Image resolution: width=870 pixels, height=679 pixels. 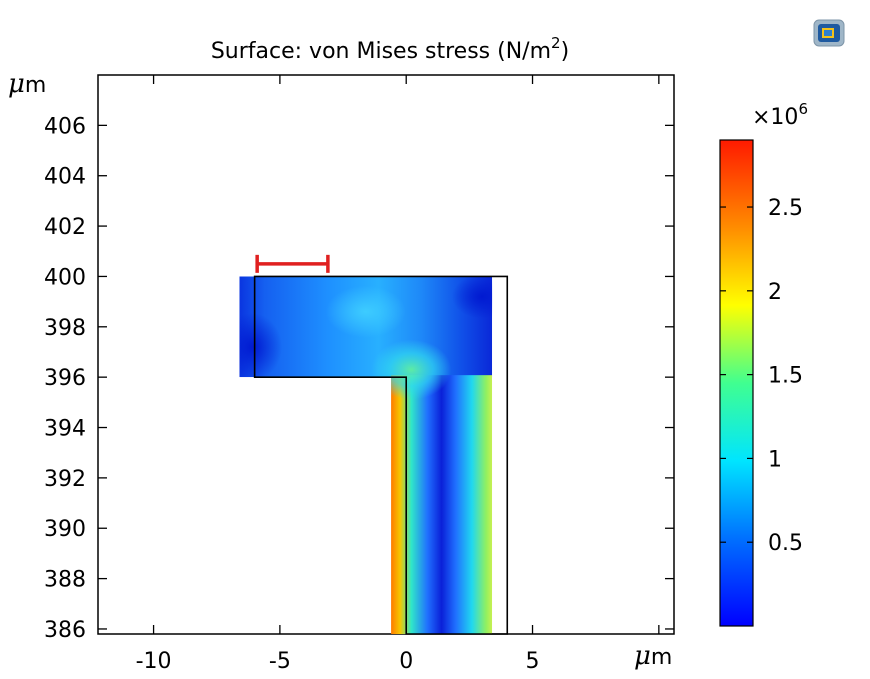 I want to click on y-tick-label: 402, so click(x=65, y=227).